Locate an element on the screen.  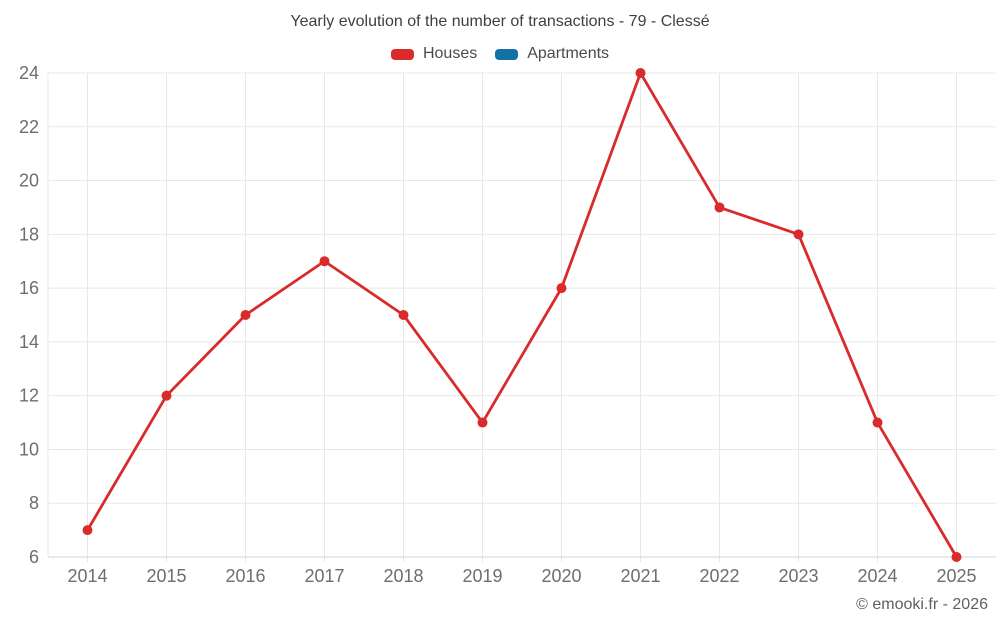
x-tick-label-2023: 2023 is located at coordinates (798, 576).